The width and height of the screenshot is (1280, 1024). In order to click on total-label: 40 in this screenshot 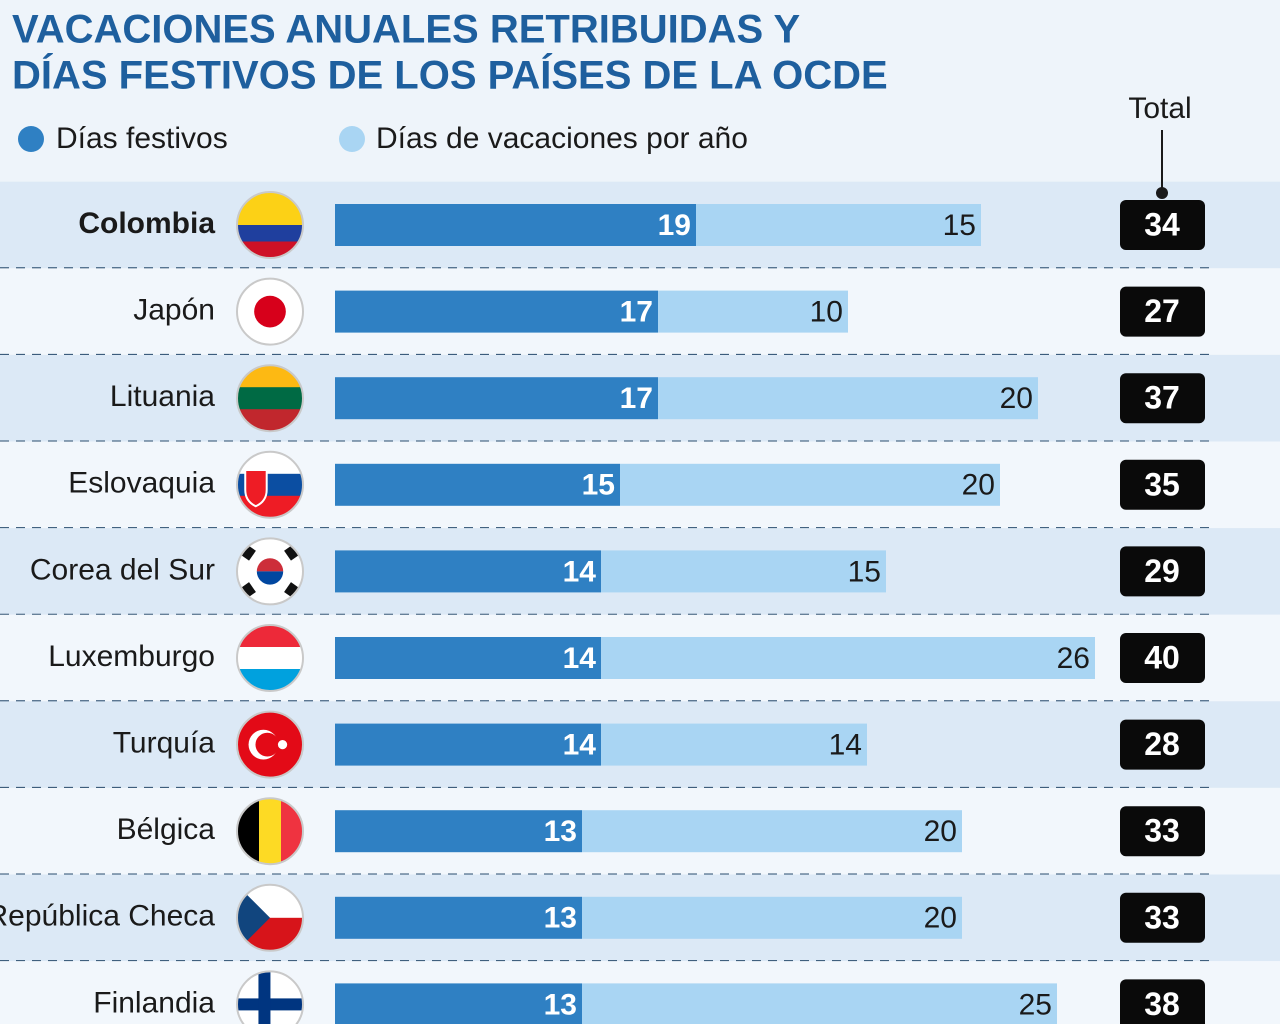, I will do `click(1162, 657)`.